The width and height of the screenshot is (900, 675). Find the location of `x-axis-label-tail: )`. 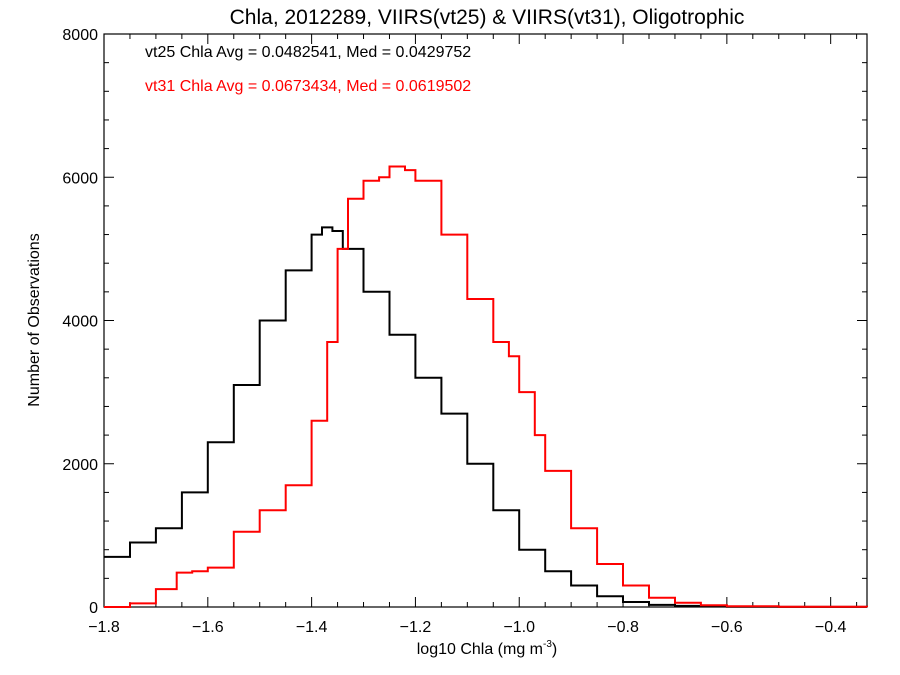

x-axis-label-tail: ) is located at coordinates (554, 649).